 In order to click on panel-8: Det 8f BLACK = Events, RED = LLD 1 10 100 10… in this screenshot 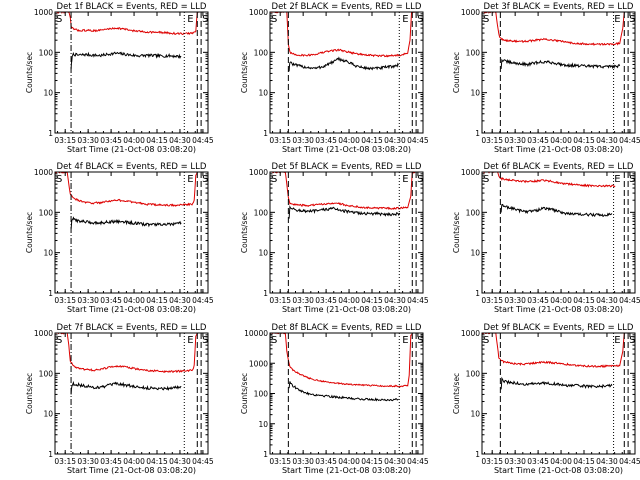, I will do `click(334, 399)`.